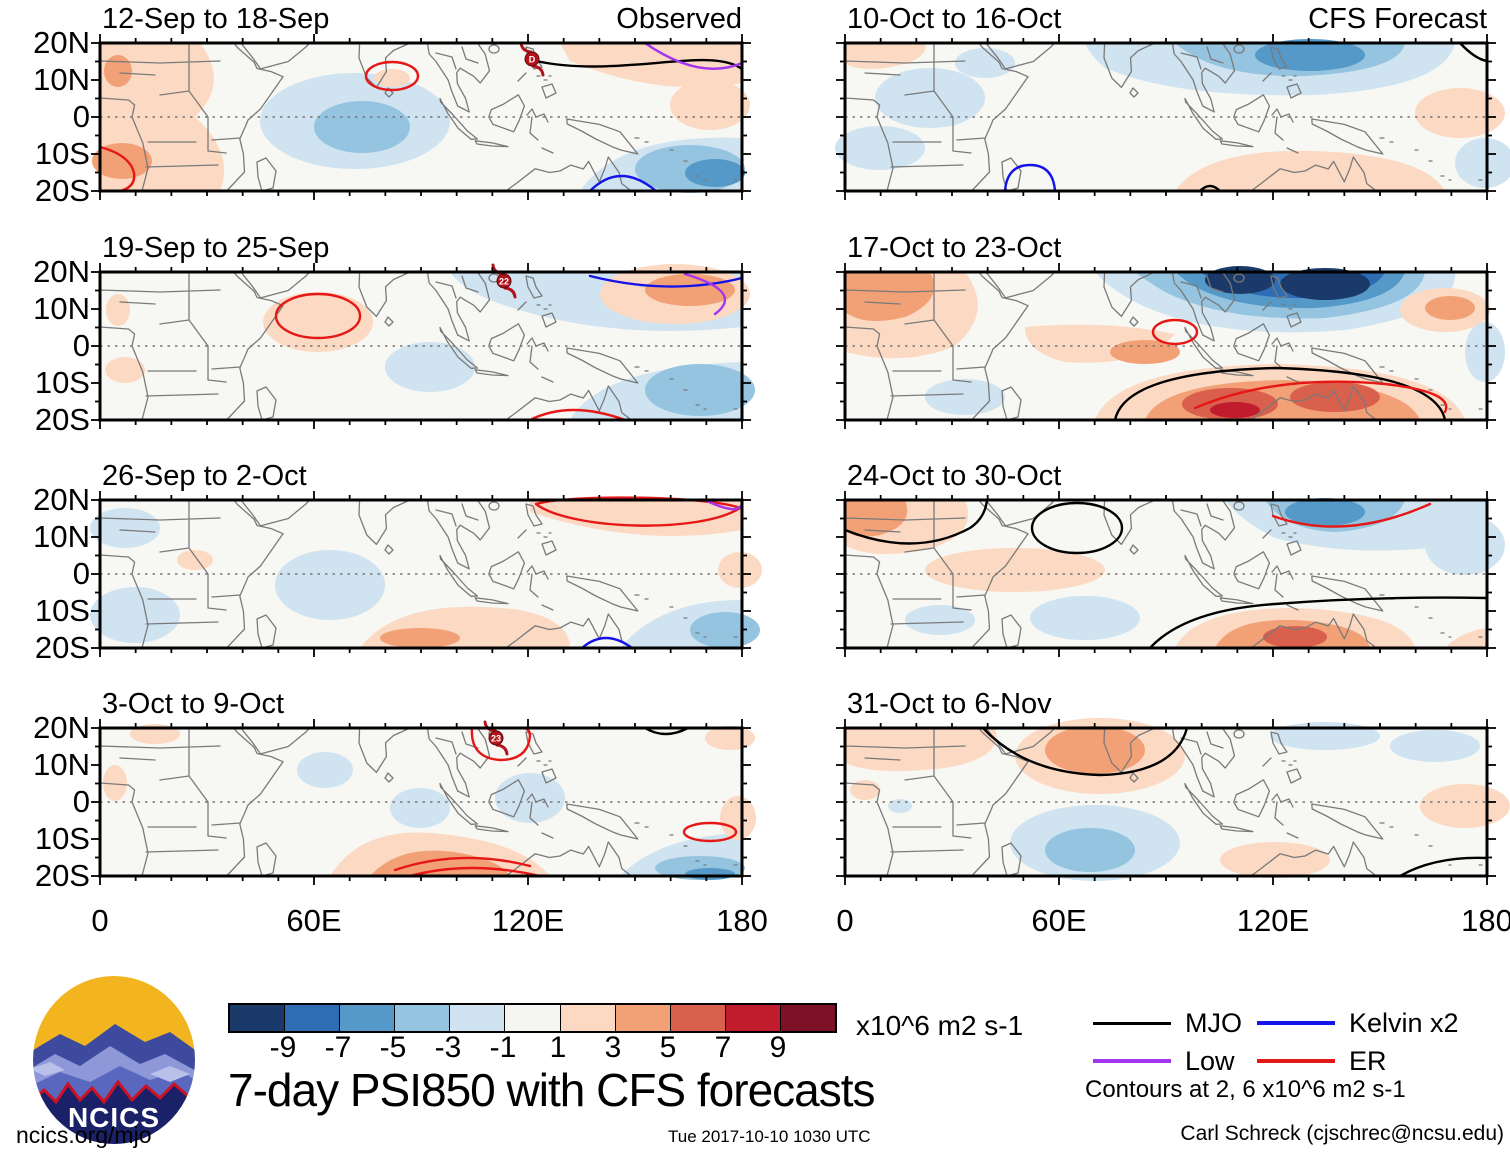 The width and height of the screenshot is (1510, 1159). I want to click on mjo-line-swatch, so click(1132, 1023).